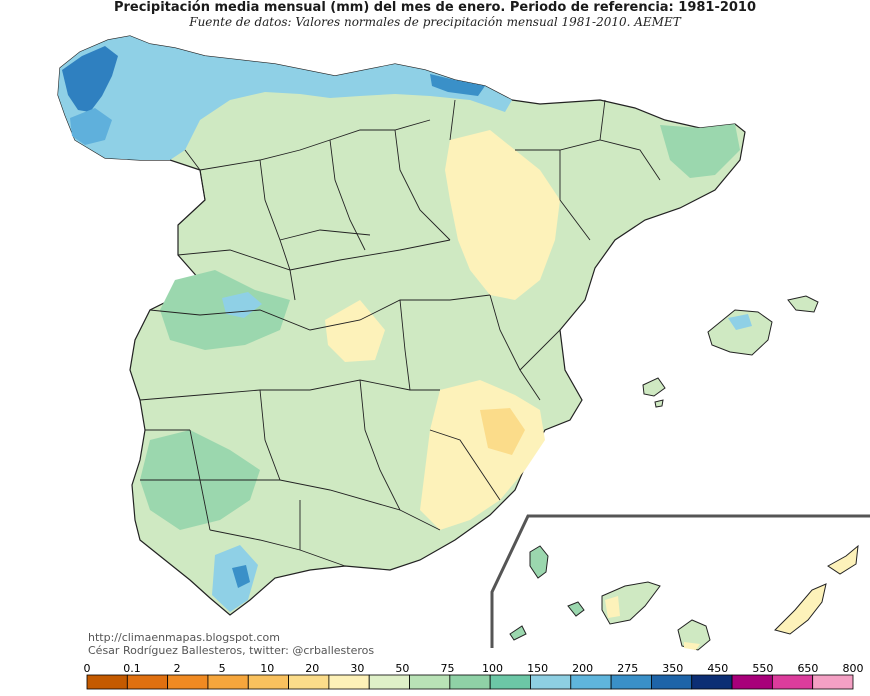 The height and width of the screenshot is (696, 870). Describe the element at coordinates (502, 431) in the screenshot. I see `southeast-drier-core` at that location.